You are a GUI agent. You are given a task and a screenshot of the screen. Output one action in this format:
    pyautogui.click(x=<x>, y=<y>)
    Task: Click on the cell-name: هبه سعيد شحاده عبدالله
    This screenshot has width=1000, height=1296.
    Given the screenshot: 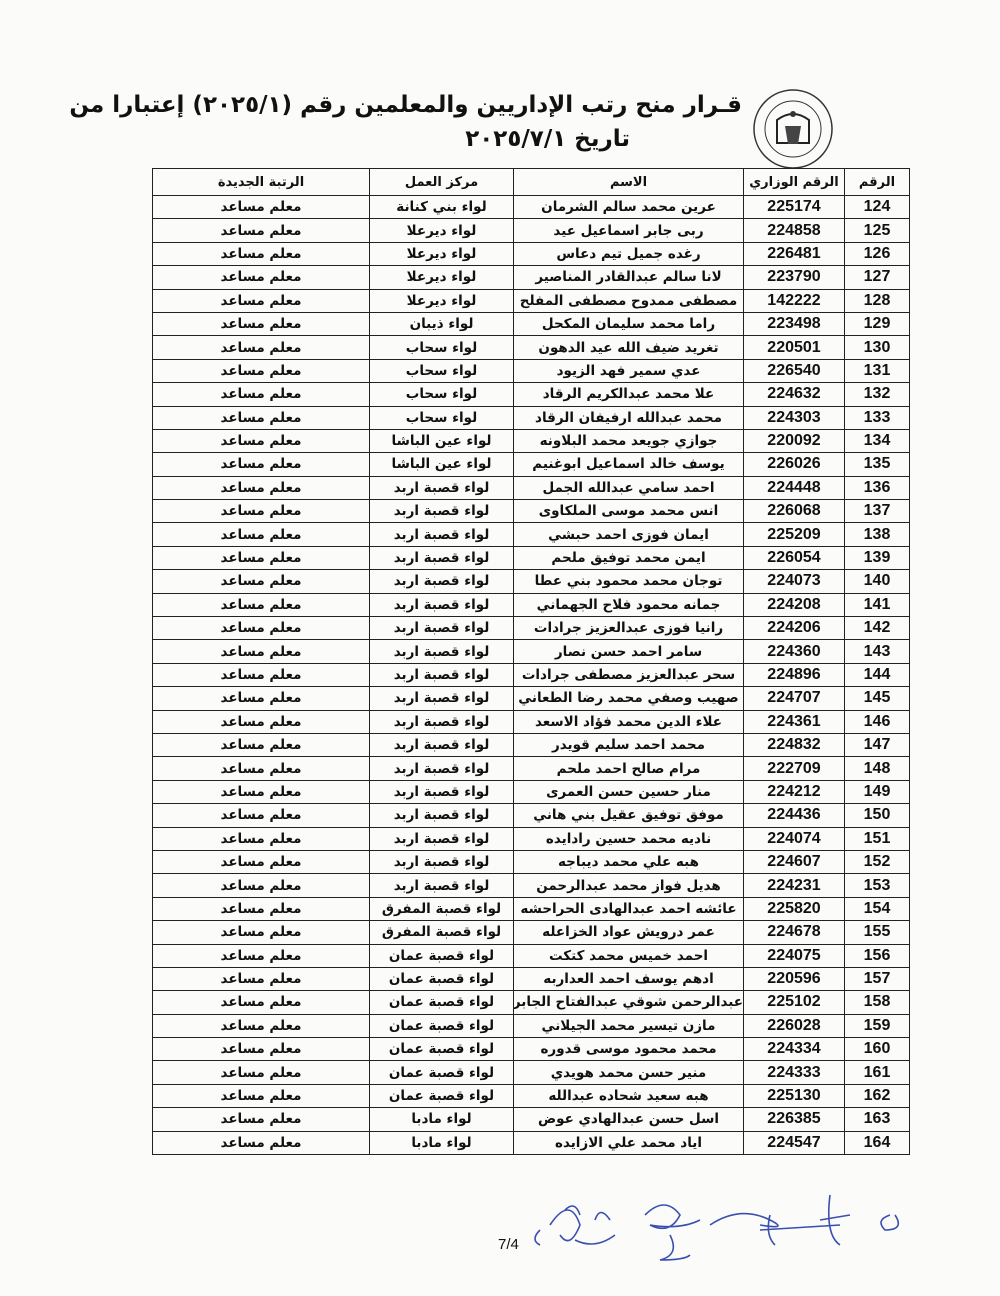 What is the action you would take?
    pyautogui.click(x=628, y=1096)
    